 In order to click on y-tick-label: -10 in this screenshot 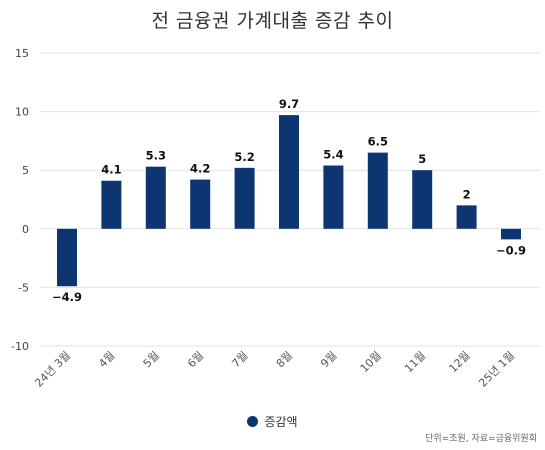, I will do `click(20, 346)`.